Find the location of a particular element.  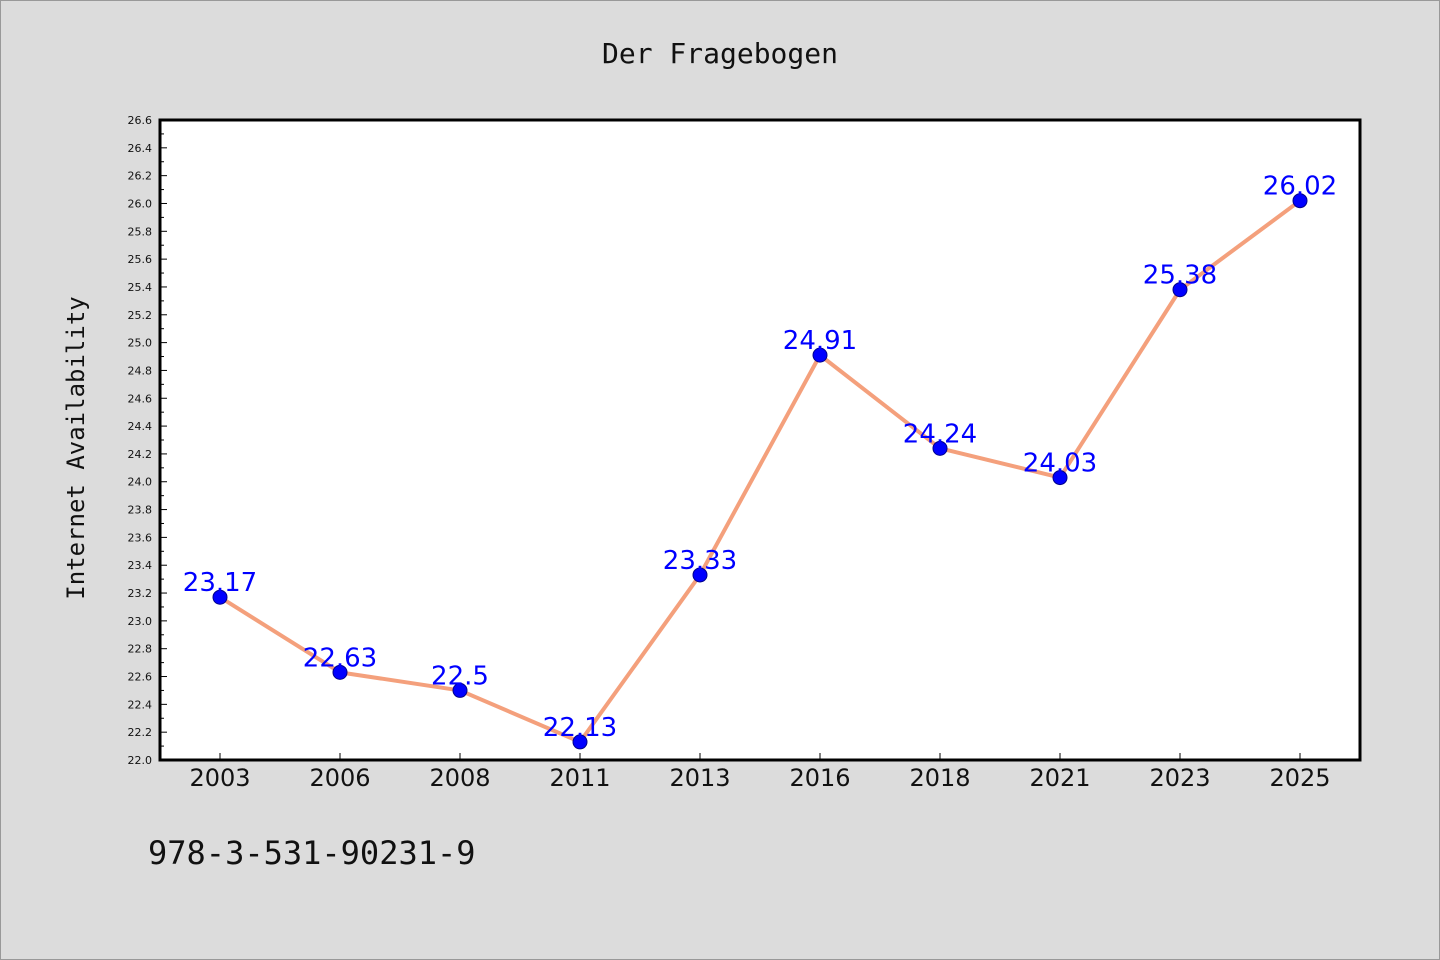

data-label: 22.5 is located at coordinates (460, 676).